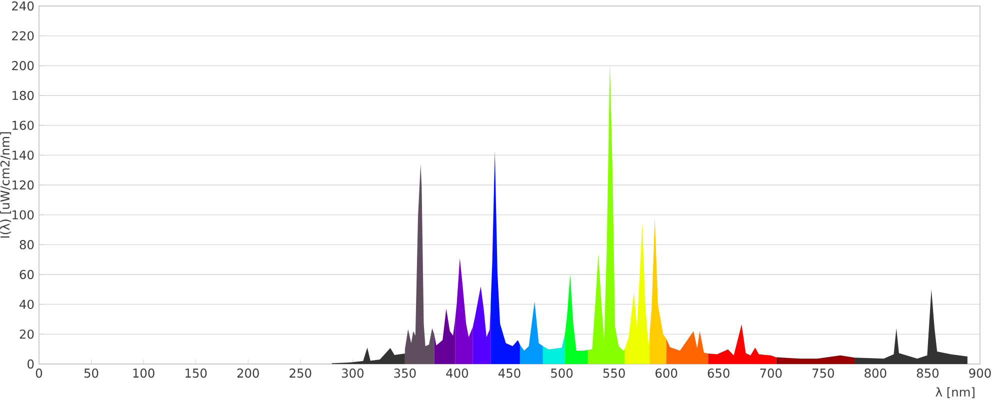  I want to click on x-tick-label: 50, so click(91, 373).